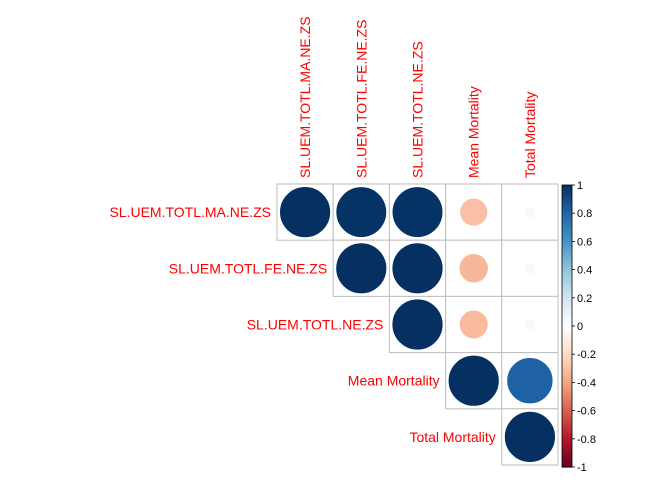  What do you see at coordinates (584, 271) in the screenshot?
I see `colorbar-tick-label: 0.4` at bounding box center [584, 271].